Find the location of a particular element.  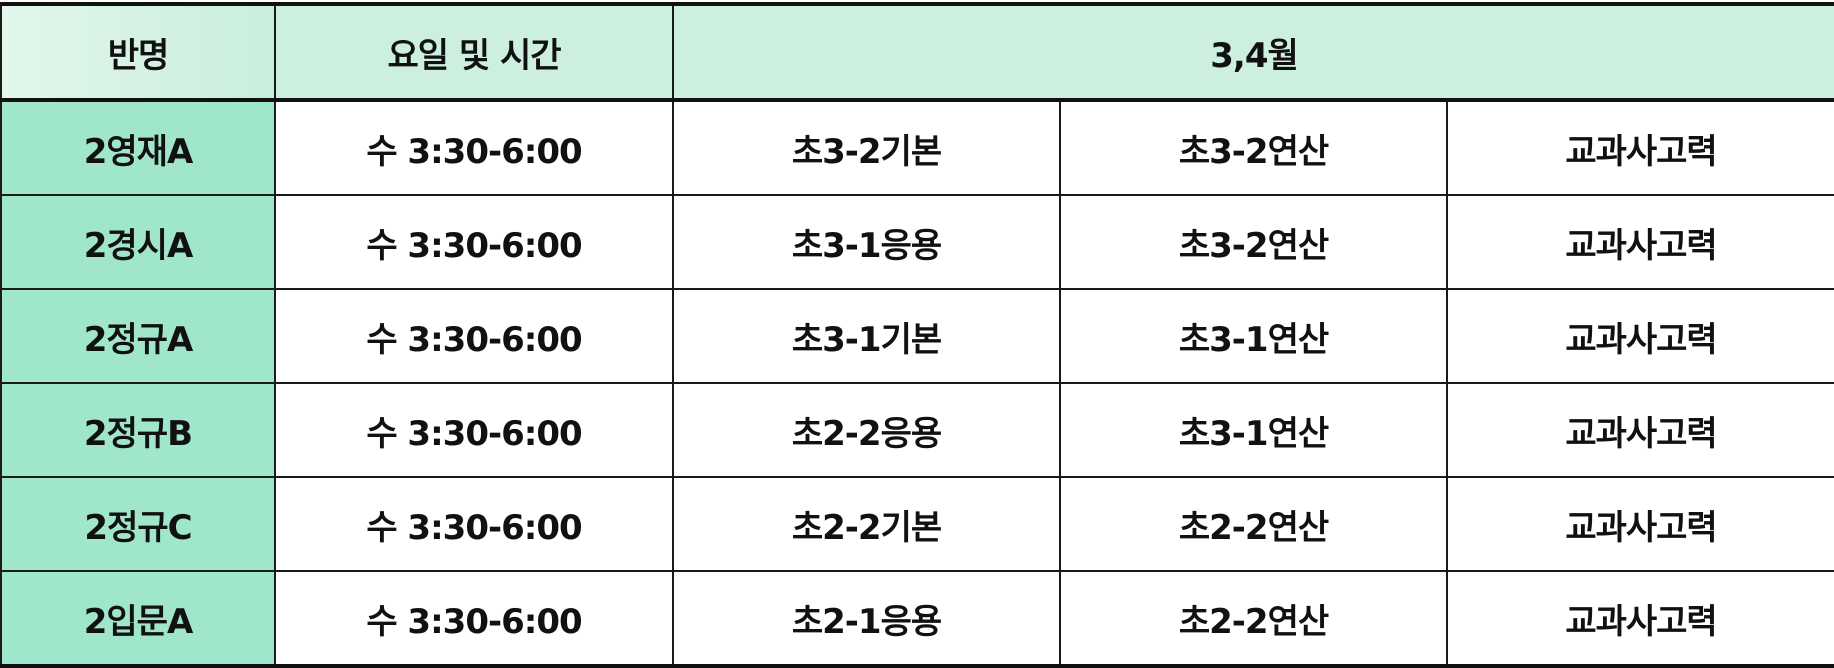

class-name-cell: 2입문A is located at coordinates (138, 619).